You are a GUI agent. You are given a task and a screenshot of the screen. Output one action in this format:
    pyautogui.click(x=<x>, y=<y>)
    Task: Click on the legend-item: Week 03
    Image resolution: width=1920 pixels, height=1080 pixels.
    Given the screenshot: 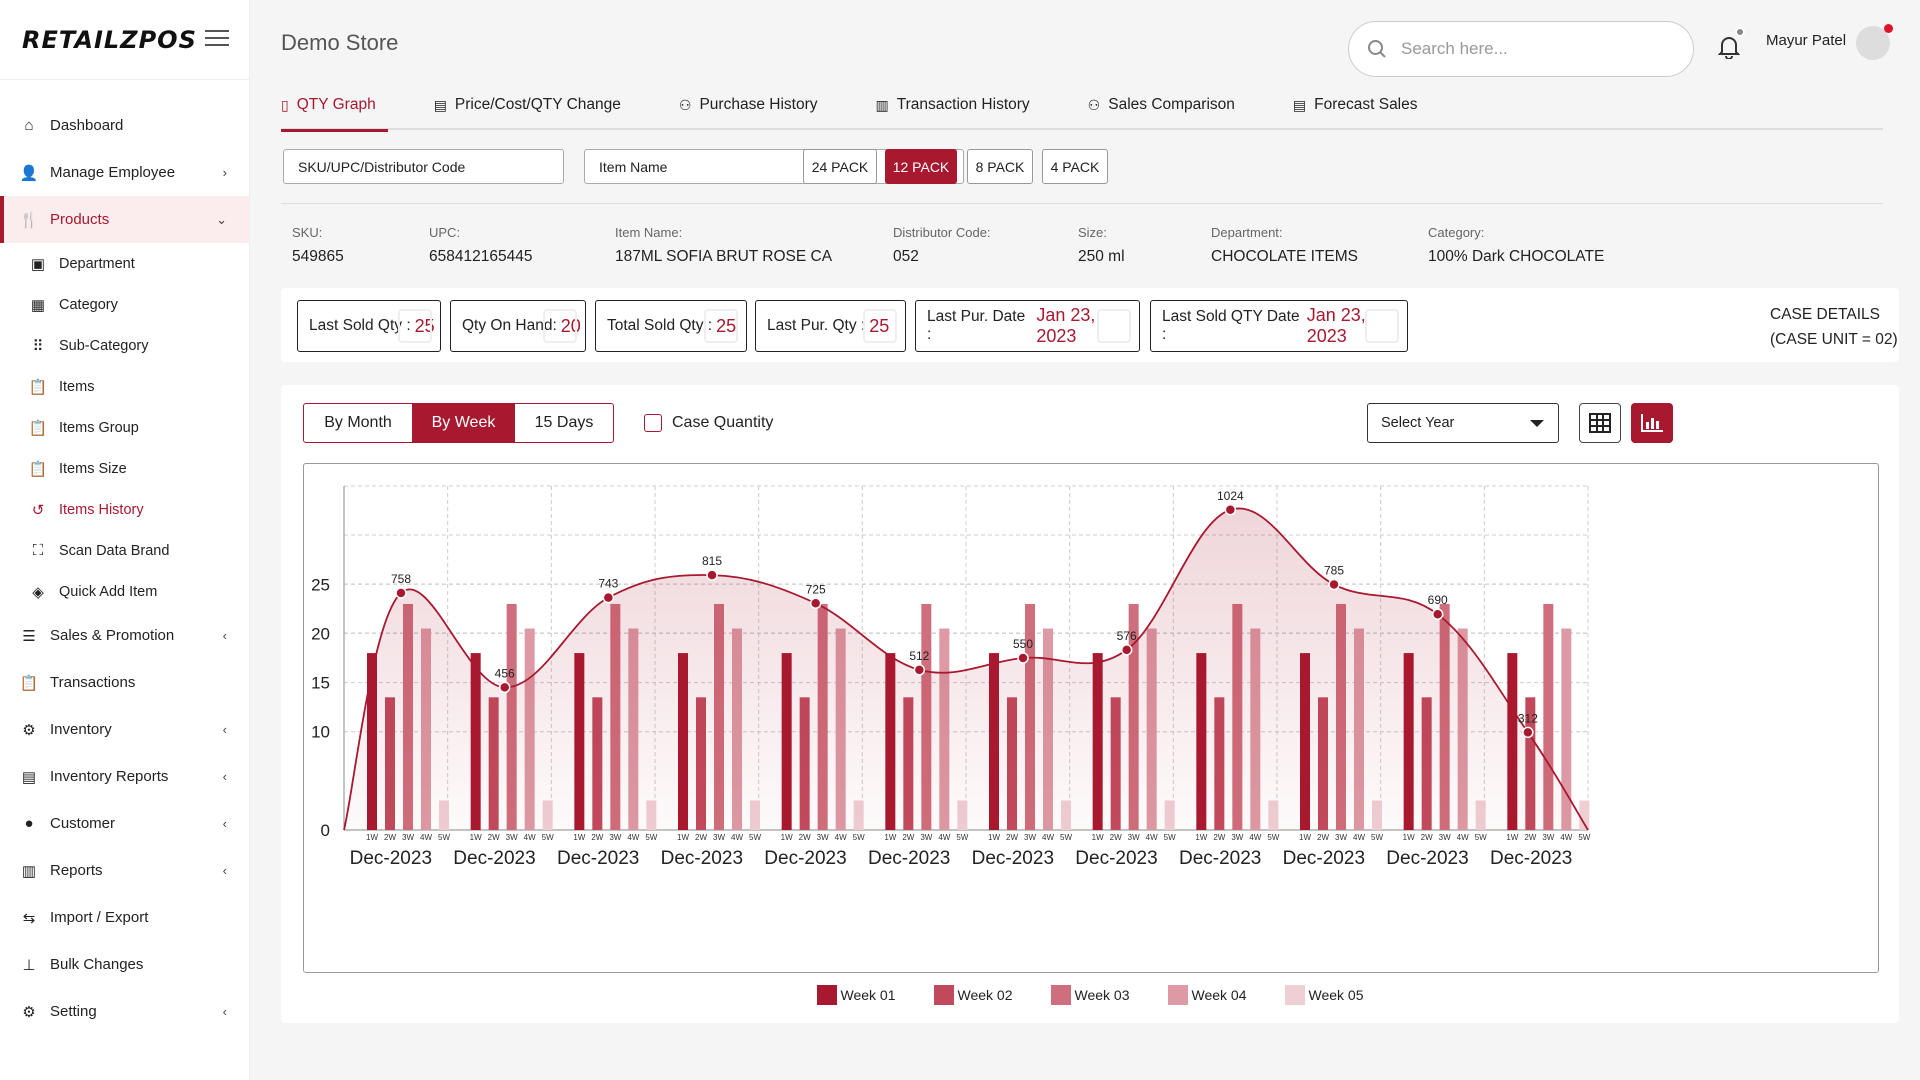 What is the action you would take?
    pyautogui.click(x=1090, y=995)
    